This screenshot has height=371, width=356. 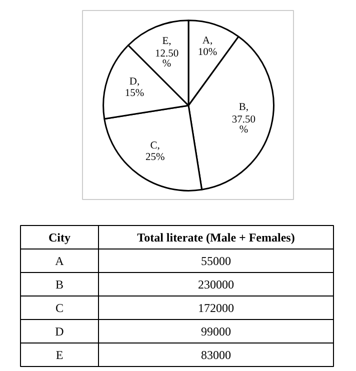 What do you see at coordinates (155, 151) in the screenshot?
I see `data-label: C, 25%` at bounding box center [155, 151].